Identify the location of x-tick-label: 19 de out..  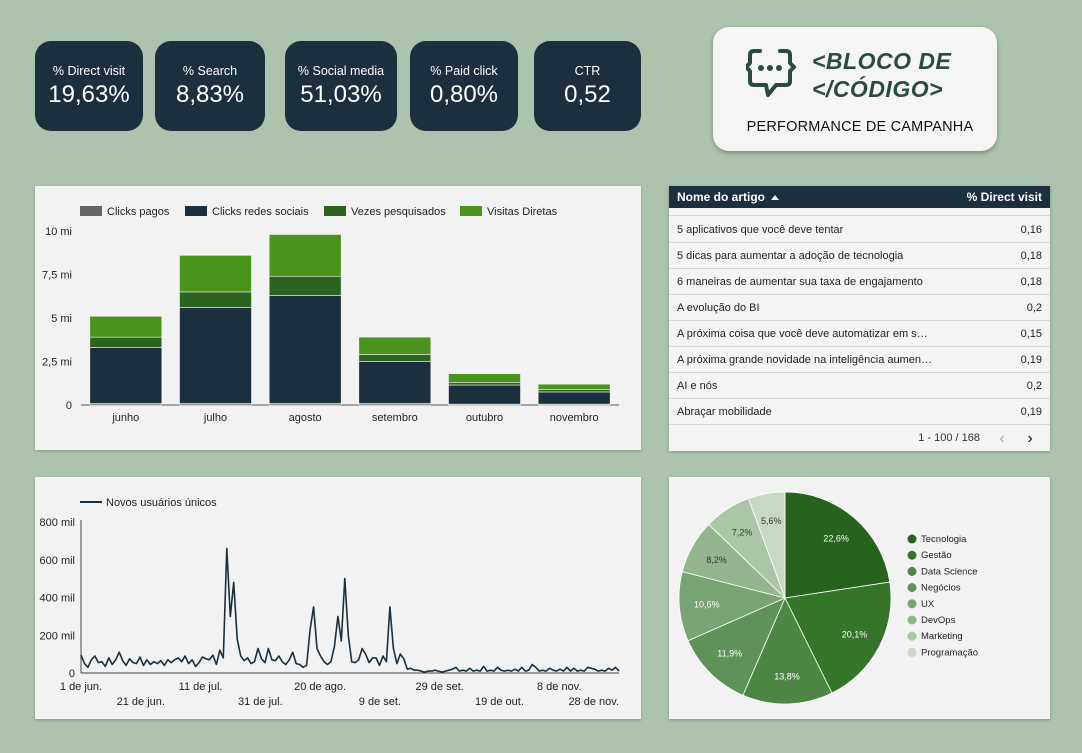
(499, 702).